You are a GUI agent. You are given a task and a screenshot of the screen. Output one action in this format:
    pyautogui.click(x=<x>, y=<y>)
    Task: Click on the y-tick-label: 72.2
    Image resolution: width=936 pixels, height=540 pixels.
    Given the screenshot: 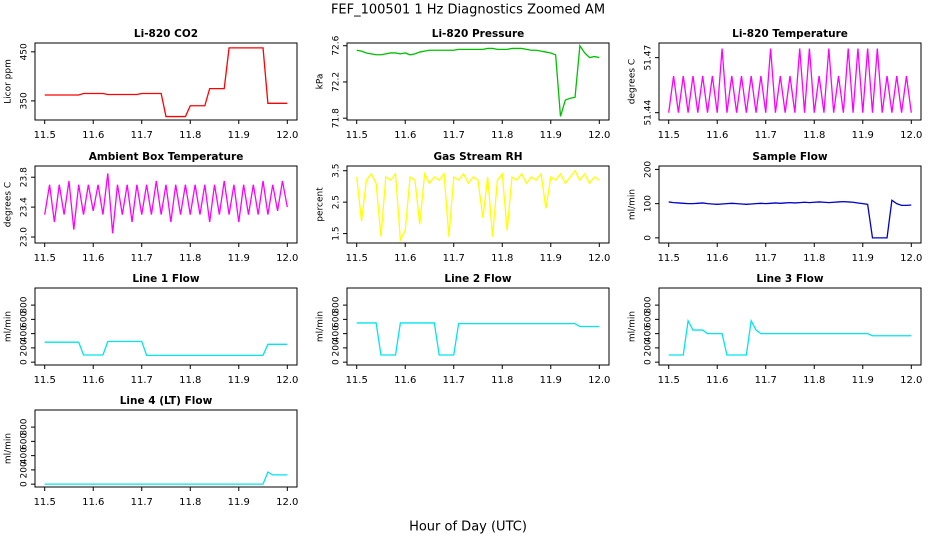 What is the action you would take?
    pyautogui.click(x=337, y=82)
    